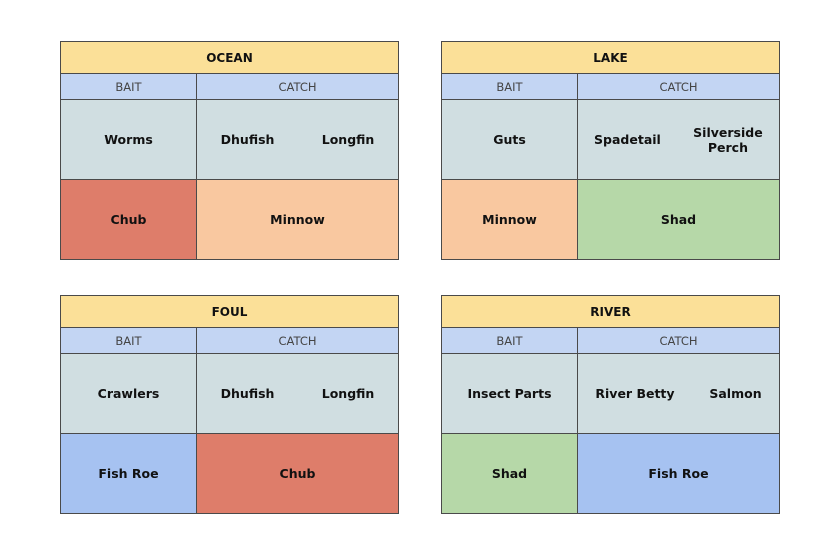  What do you see at coordinates (509, 473) in the screenshot?
I see `bottom-bait-cell: Shad` at bounding box center [509, 473].